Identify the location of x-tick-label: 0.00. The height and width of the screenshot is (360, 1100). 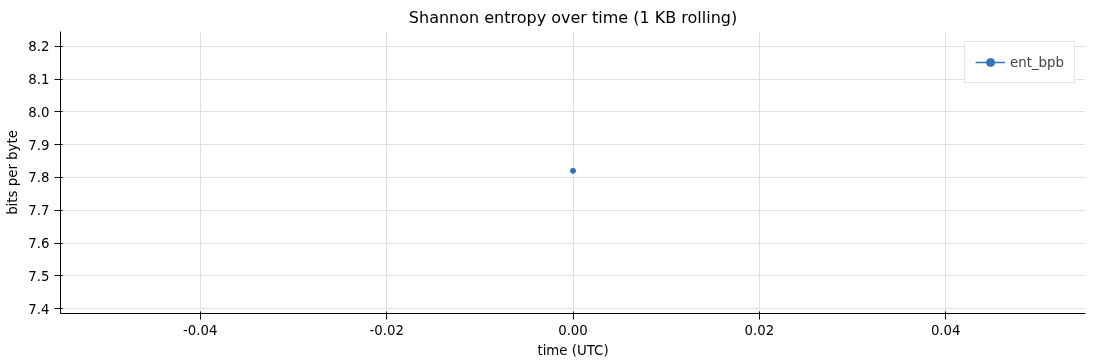
(573, 330).